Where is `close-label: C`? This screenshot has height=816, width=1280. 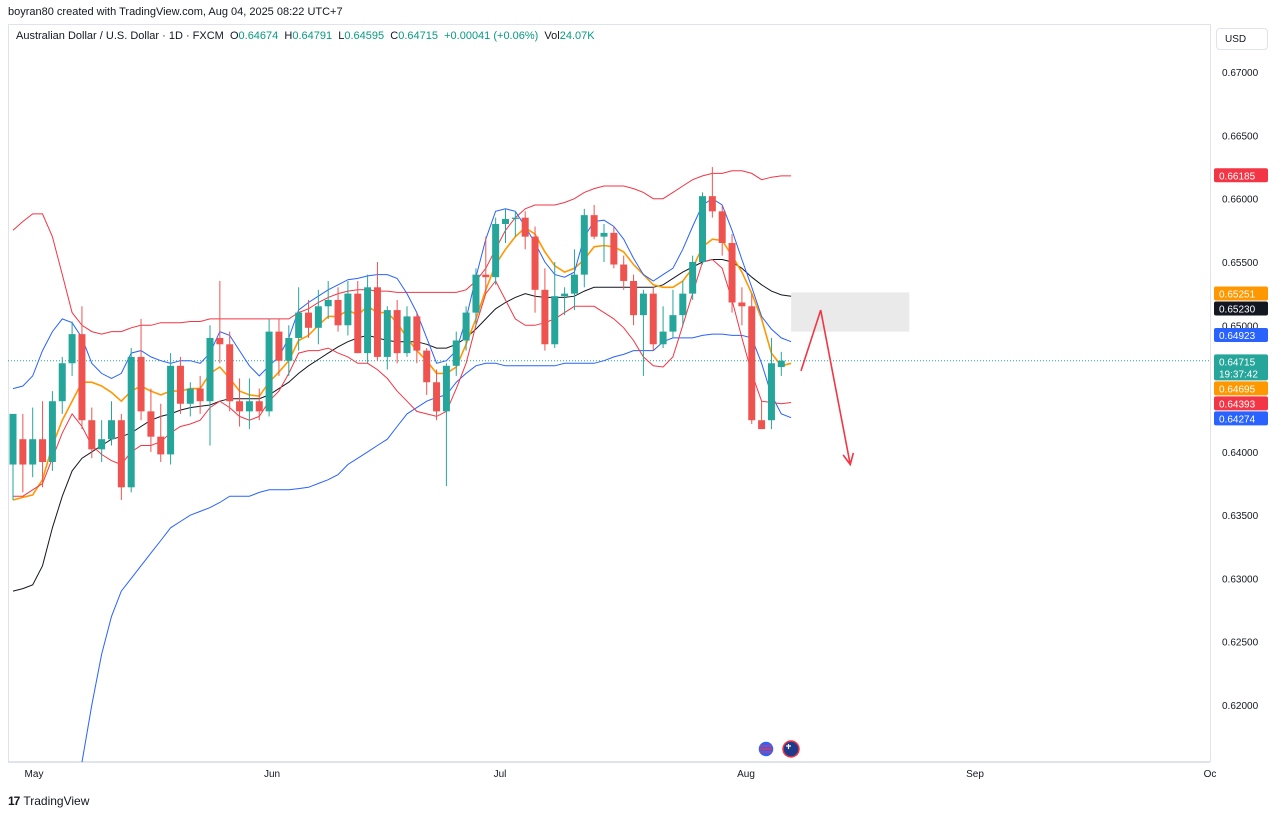
close-label: C is located at coordinates (394, 36).